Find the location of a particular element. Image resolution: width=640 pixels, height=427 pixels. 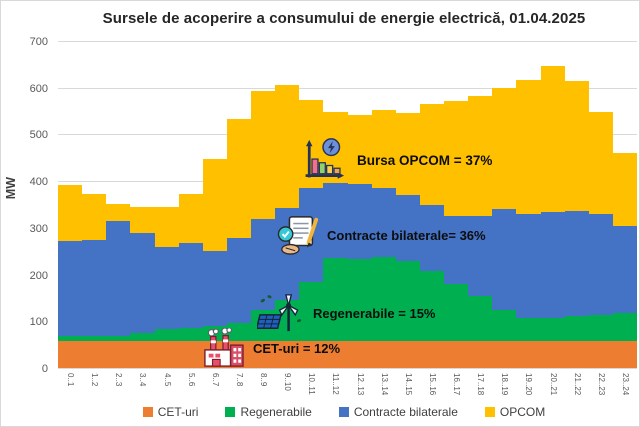

y-tick-label-600: 600 is located at coordinates (38, 89).